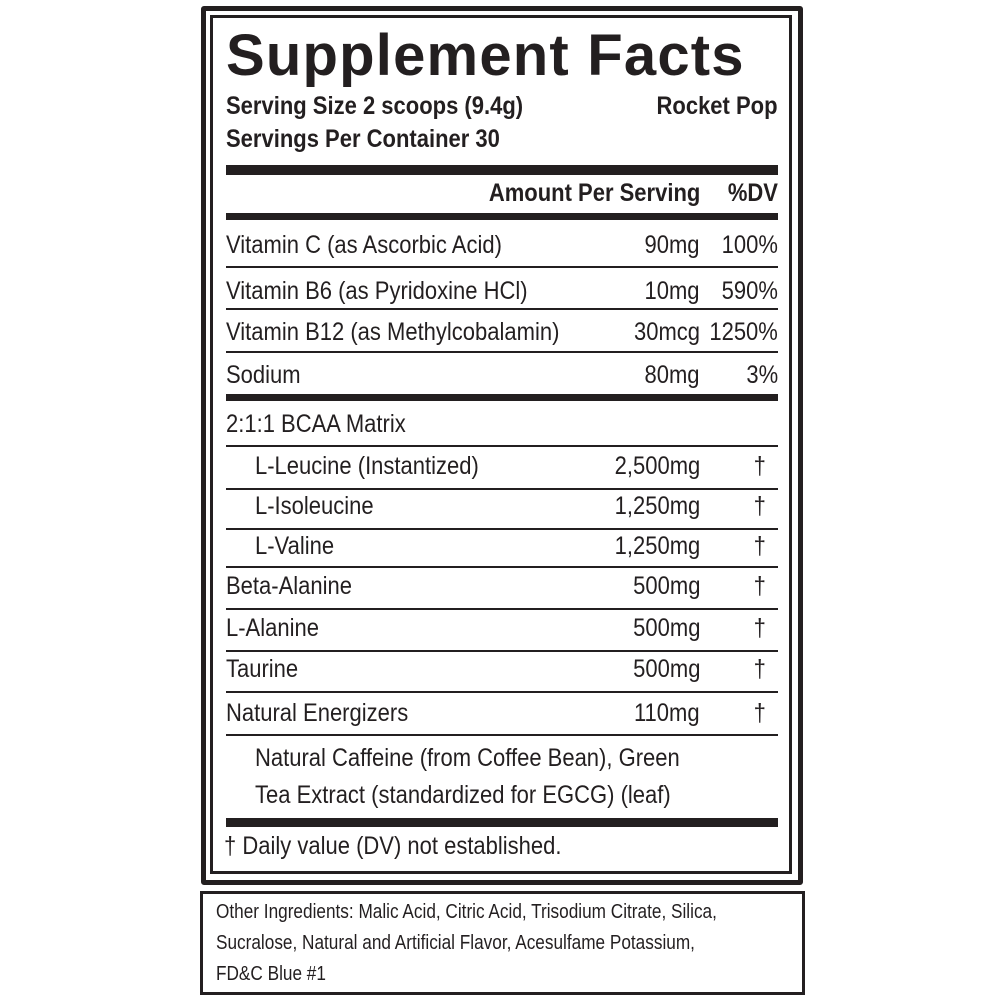 The image size is (1000, 1000). Describe the element at coordinates (594, 193) in the screenshot. I see `amount-per-serving-header: Amount Per Serving` at that location.